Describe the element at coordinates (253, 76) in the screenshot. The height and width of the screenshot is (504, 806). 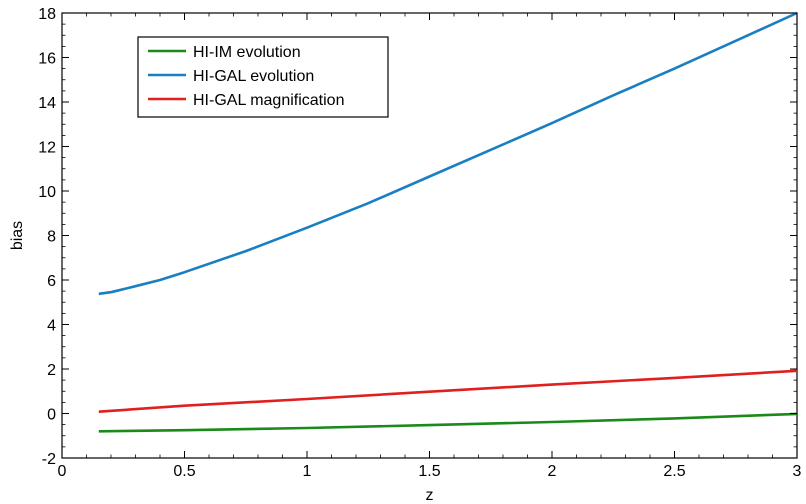
I see `legend-label-2: HI-GAL evolution` at that location.